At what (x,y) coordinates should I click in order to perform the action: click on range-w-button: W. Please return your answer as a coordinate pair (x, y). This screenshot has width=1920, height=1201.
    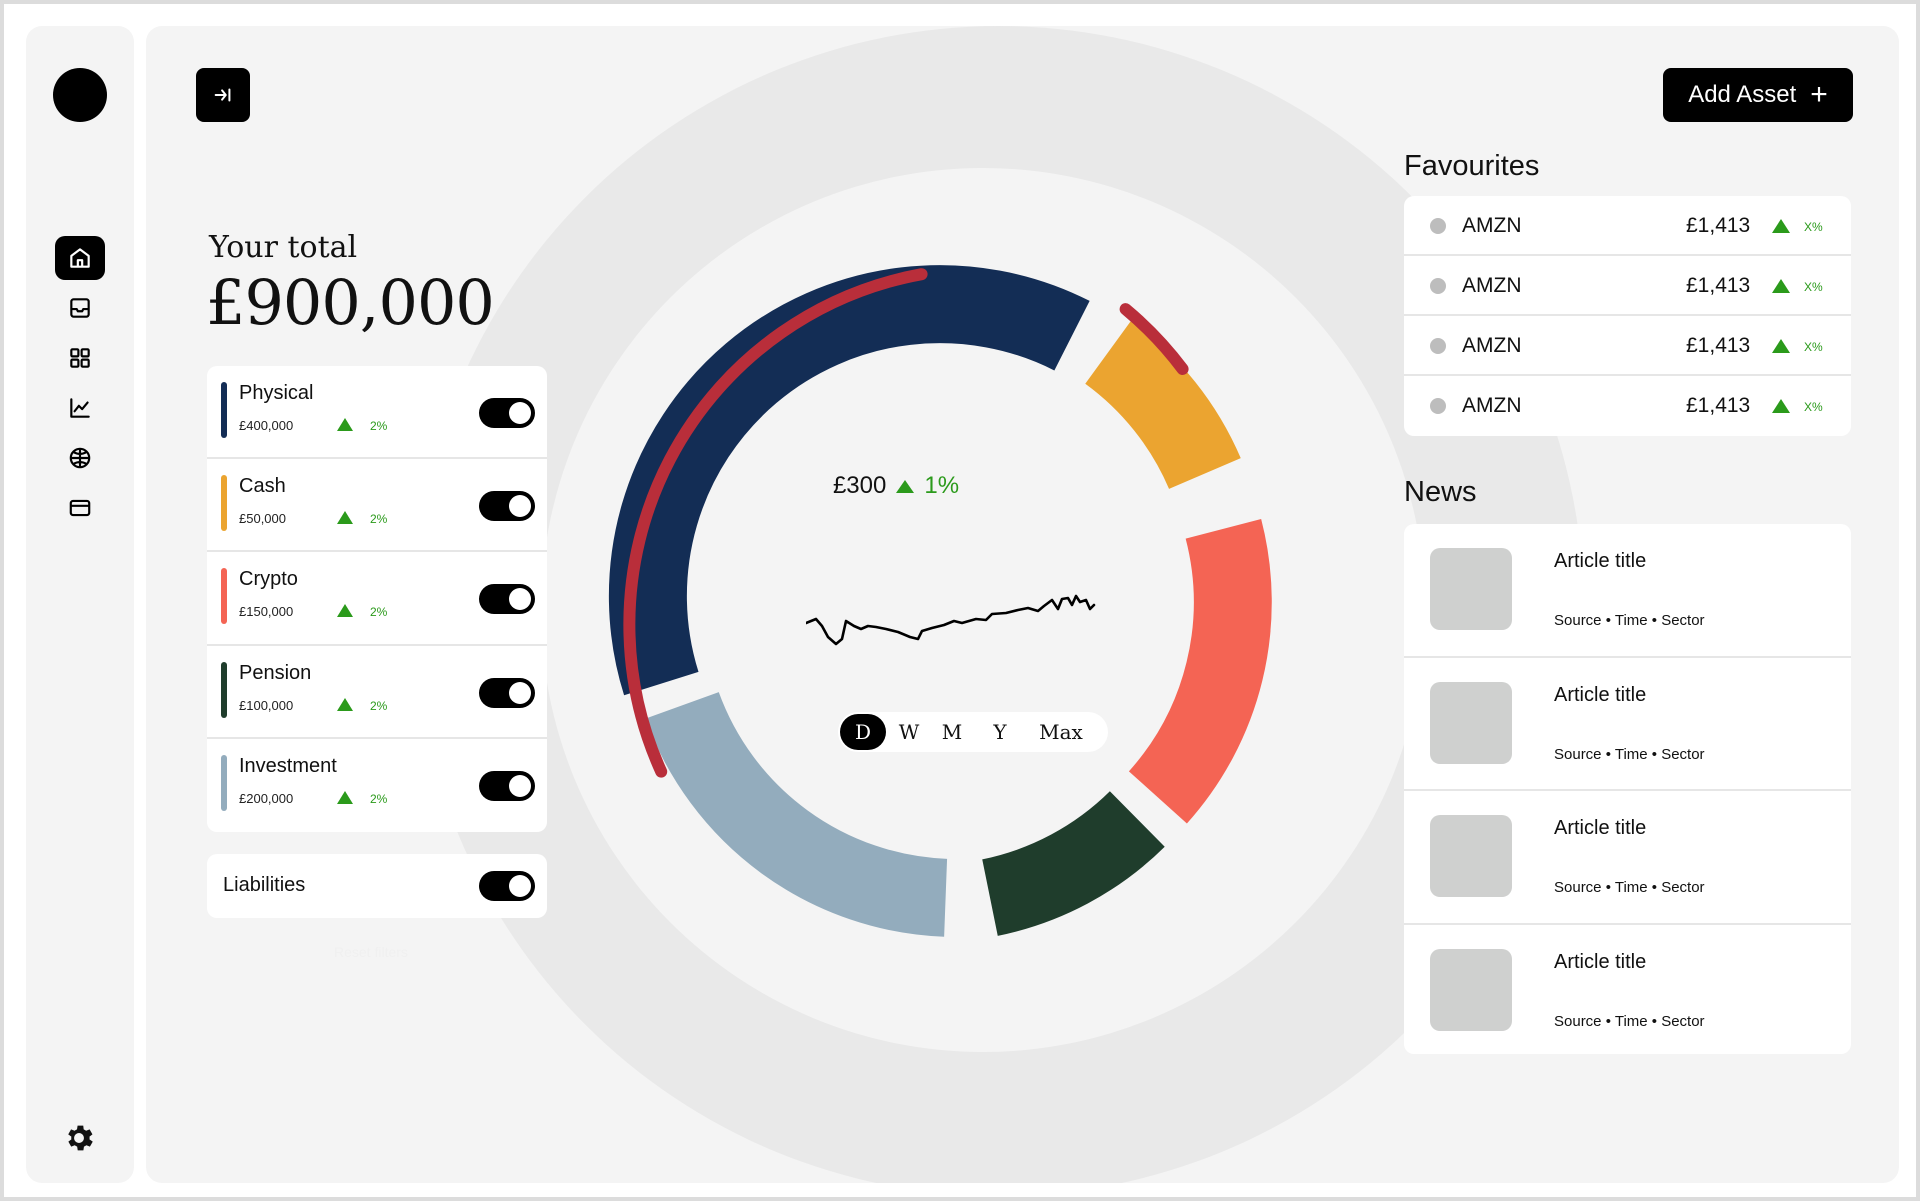
    Looking at the image, I should click on (909, 732).